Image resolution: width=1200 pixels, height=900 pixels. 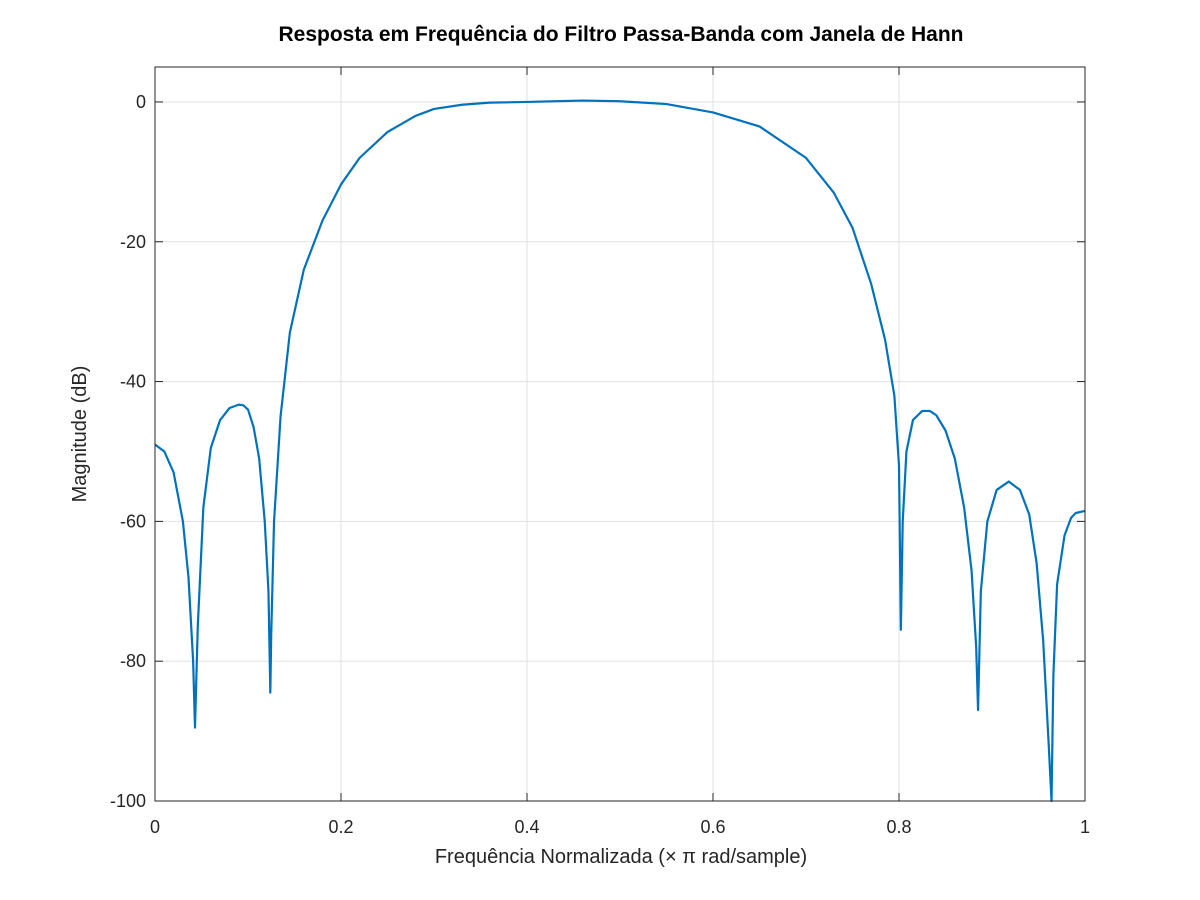 I want to click on x-tick-label: 0.2, so click(x=340, y=827).